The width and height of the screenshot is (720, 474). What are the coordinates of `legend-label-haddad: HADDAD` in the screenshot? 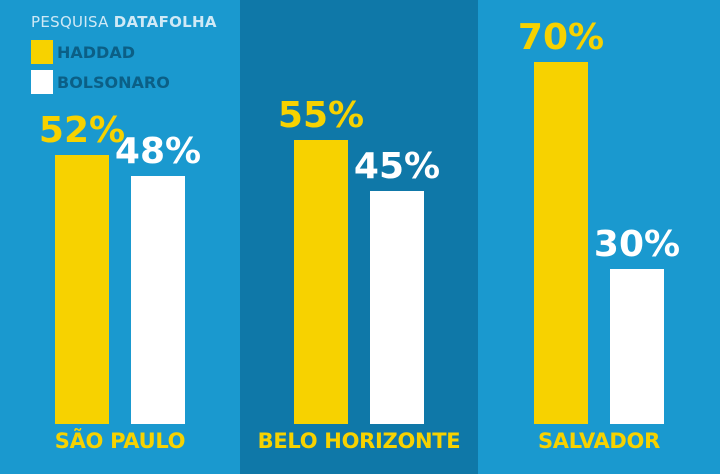 It's located at (96, 52).